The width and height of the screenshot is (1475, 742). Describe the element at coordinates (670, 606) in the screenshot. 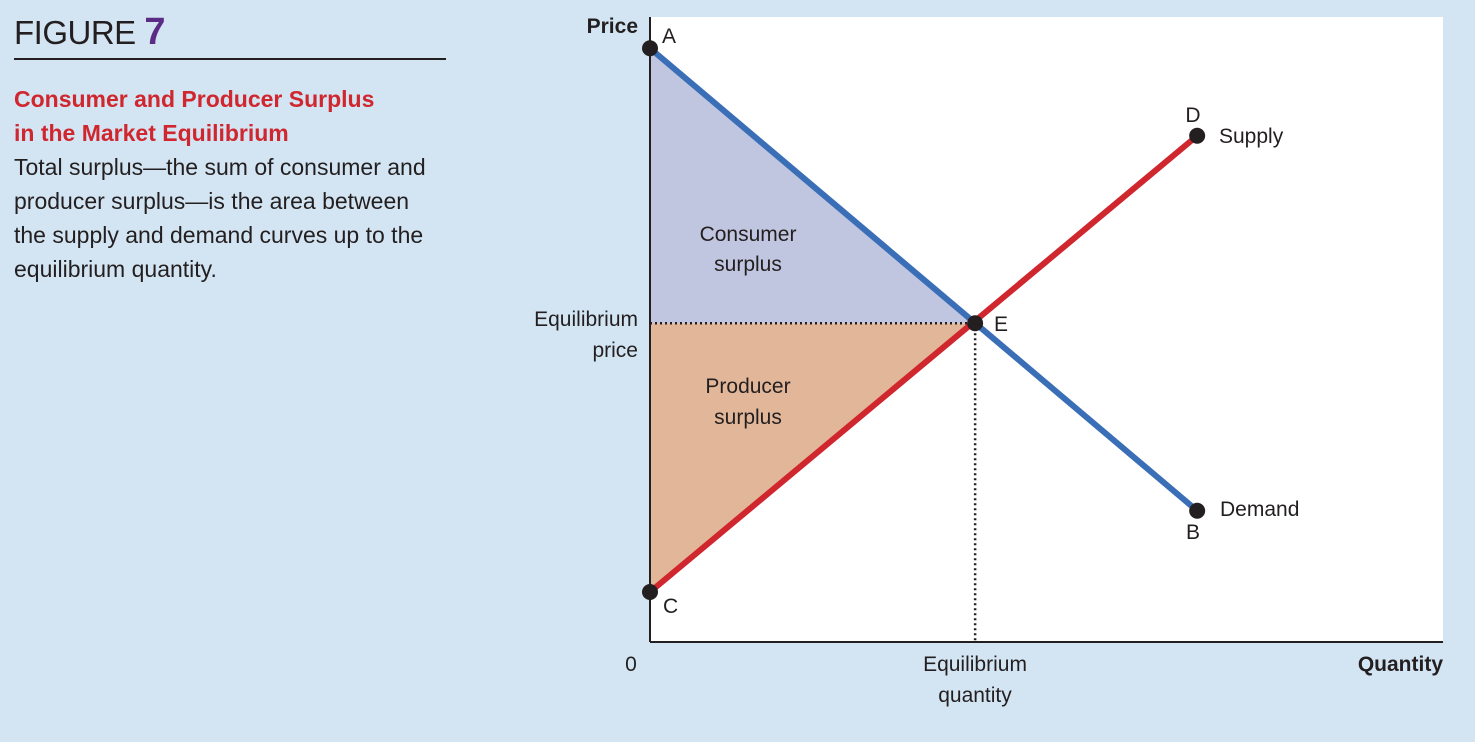

I see `point-c-label: C` at that location.